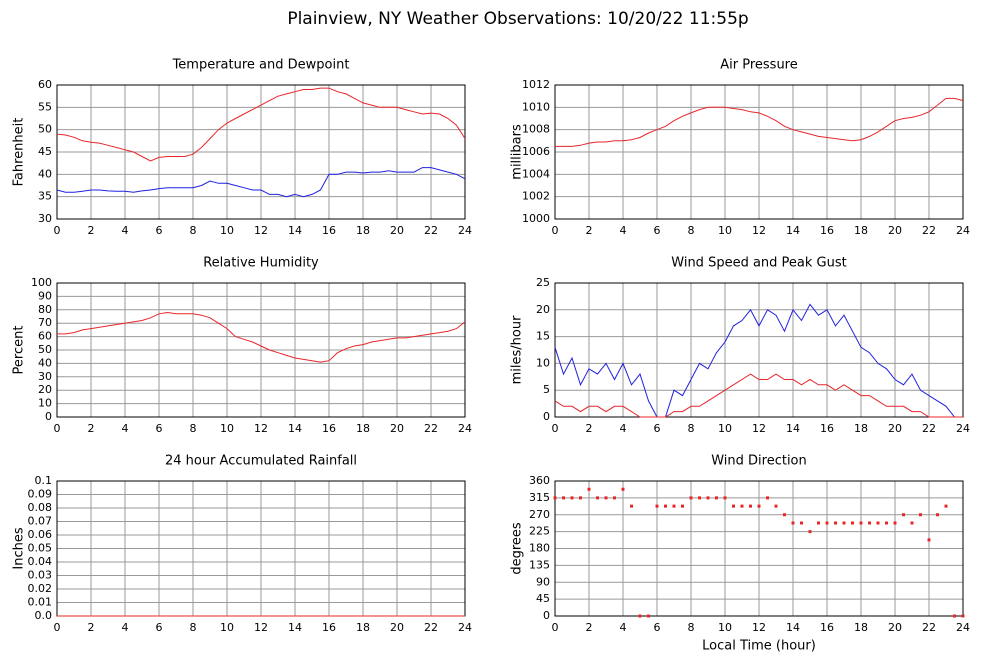 The height and width of the screenshot is (660, 1000). Describe the element at coordinates (45, 84) in the screenshot. I see `y-tick-label: 60` at that location.